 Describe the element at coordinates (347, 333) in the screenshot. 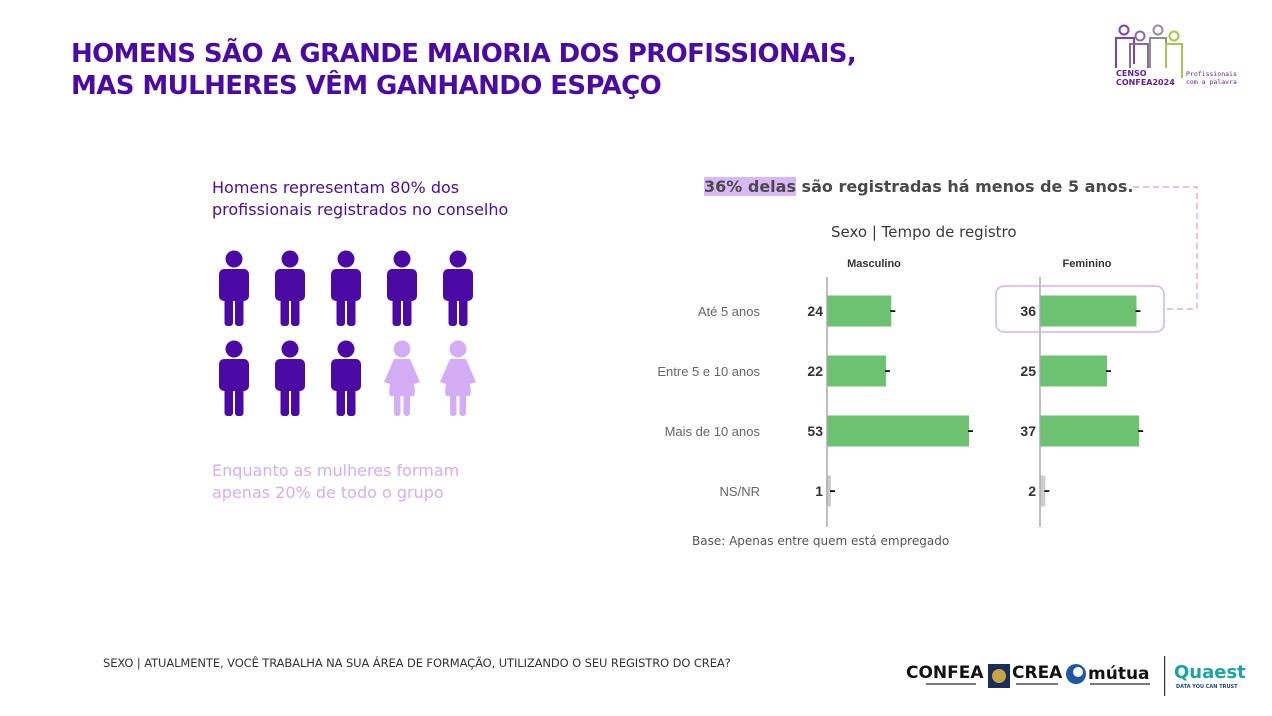

I see `gender-pictogram` at that location.